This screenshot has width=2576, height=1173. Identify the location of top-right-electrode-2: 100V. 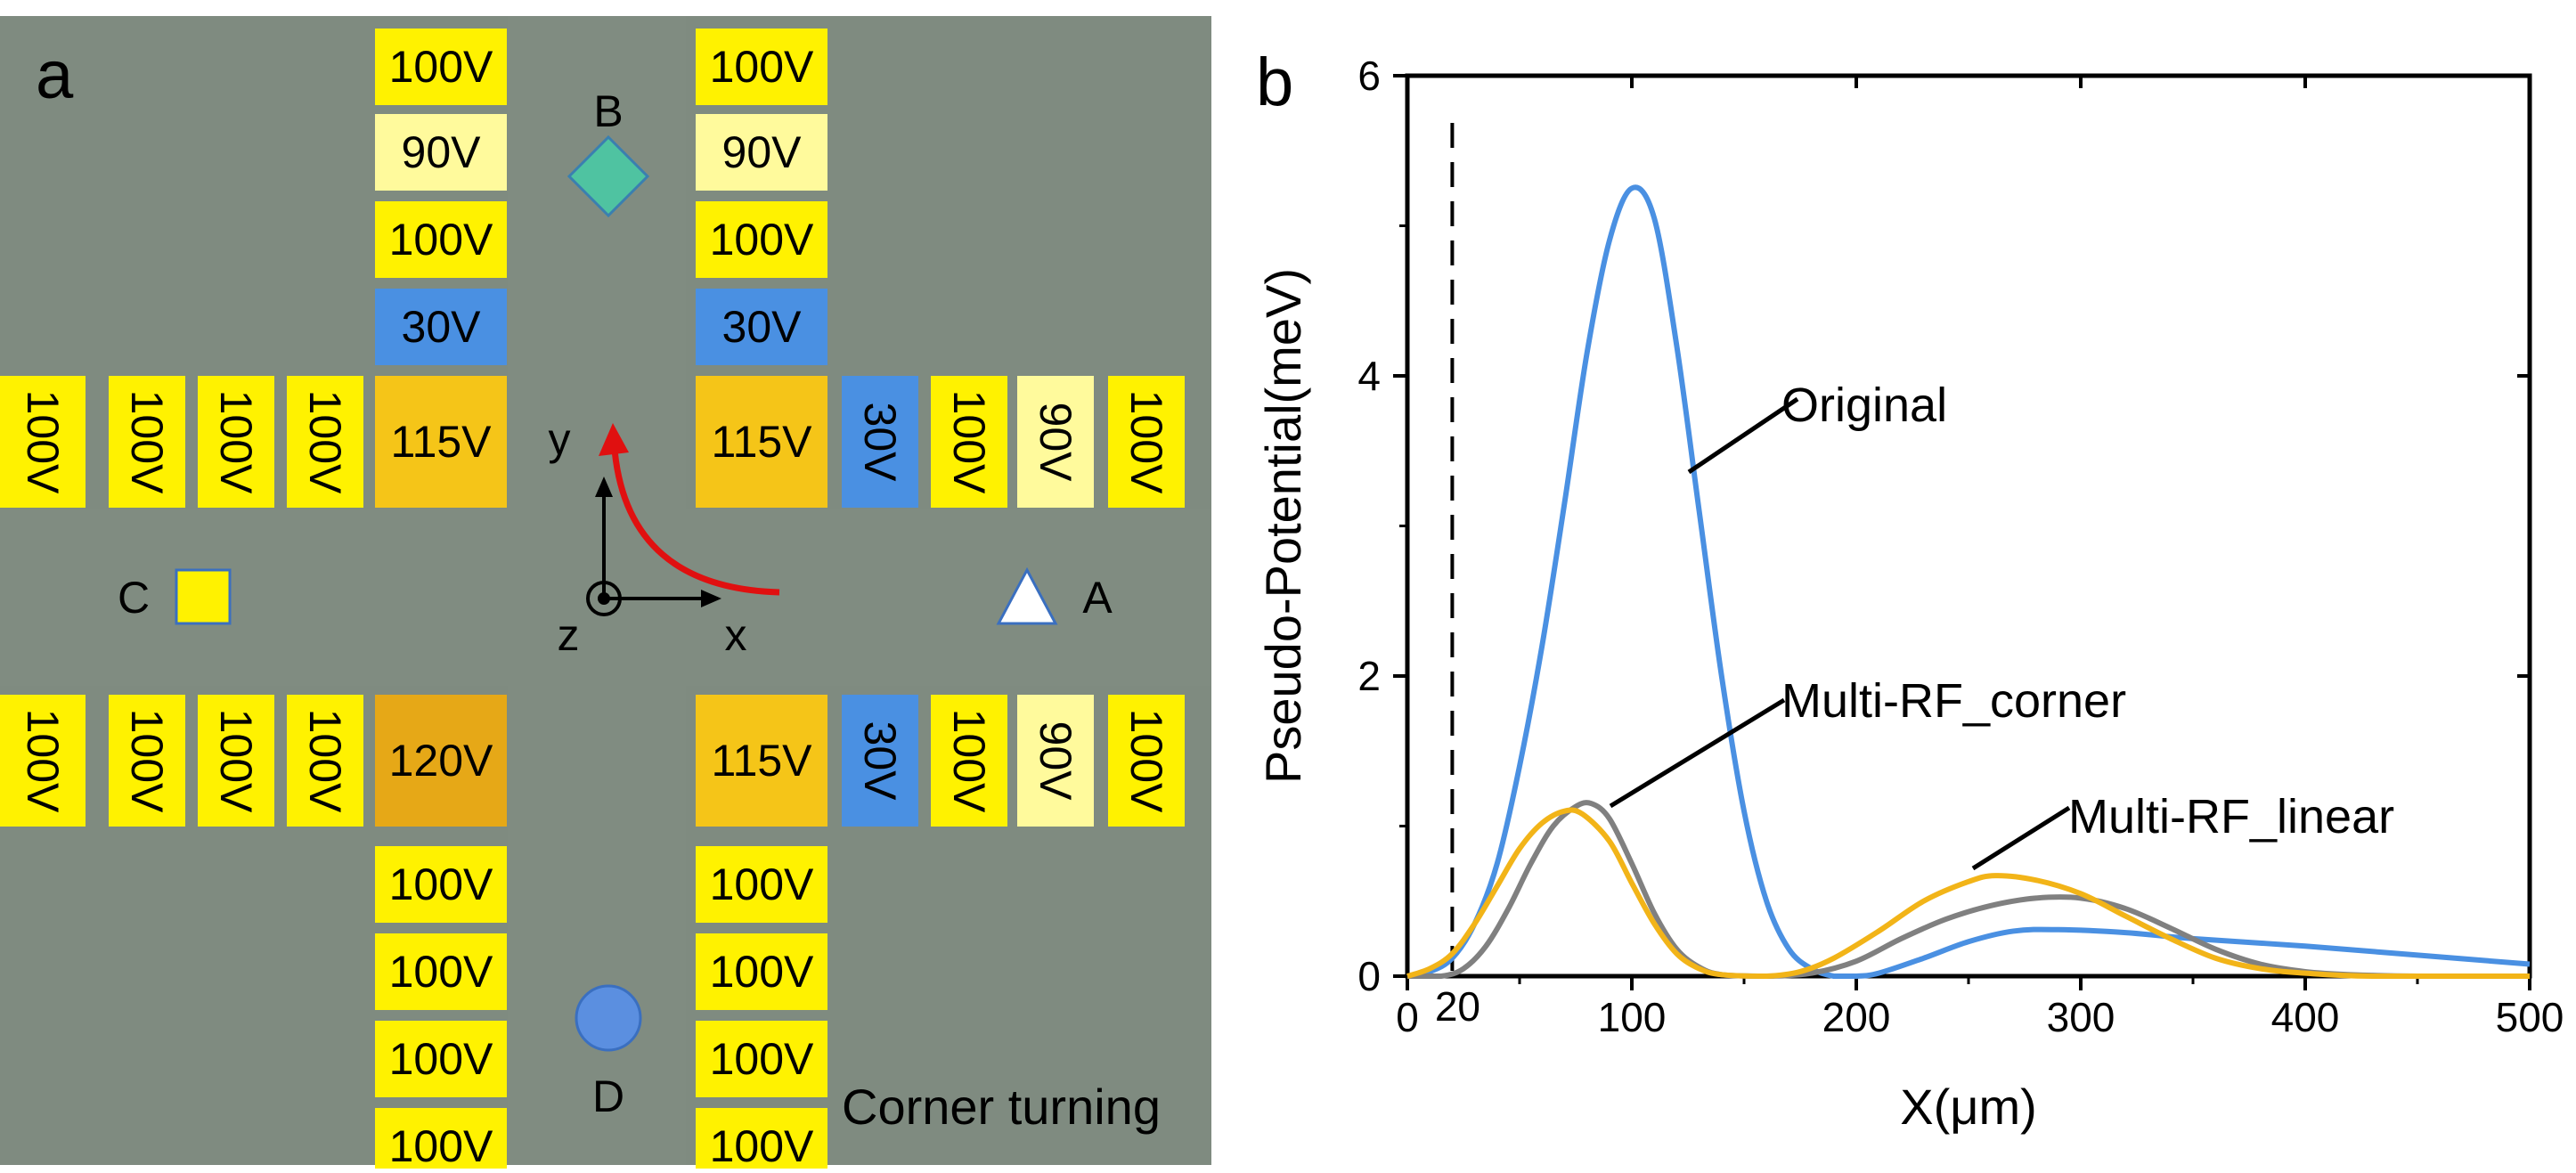
(762, 239).